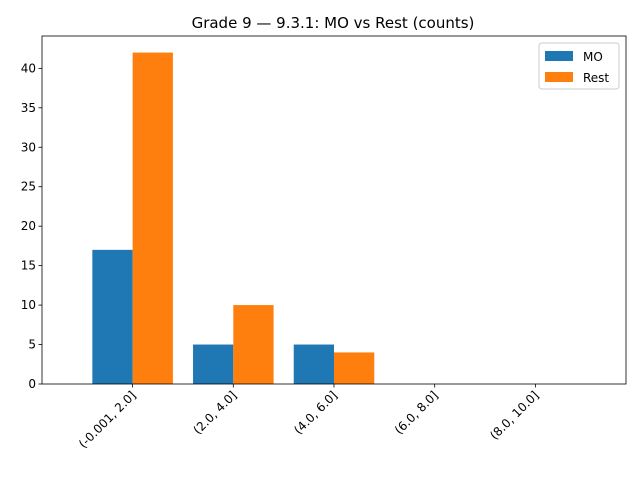 The width and height of the screenshot is (640, 480). Describe the element at coordinates (32, 345) in the screenshot. I see `y-tick-label: 5` at that location.